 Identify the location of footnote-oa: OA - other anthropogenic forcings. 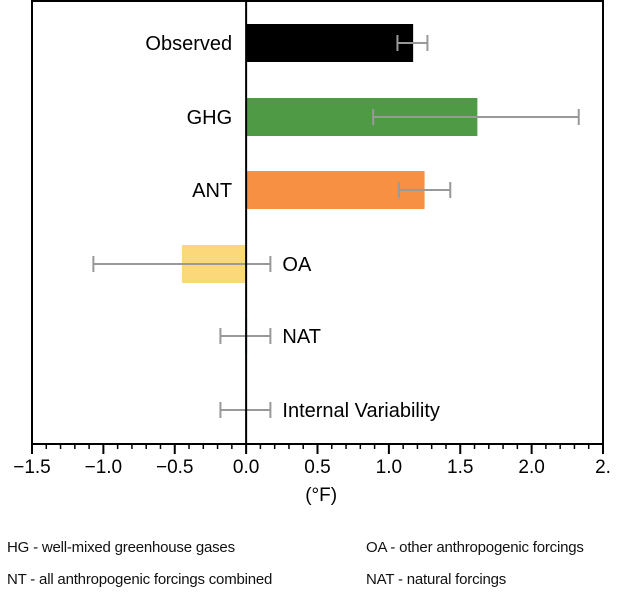
(475, 547).